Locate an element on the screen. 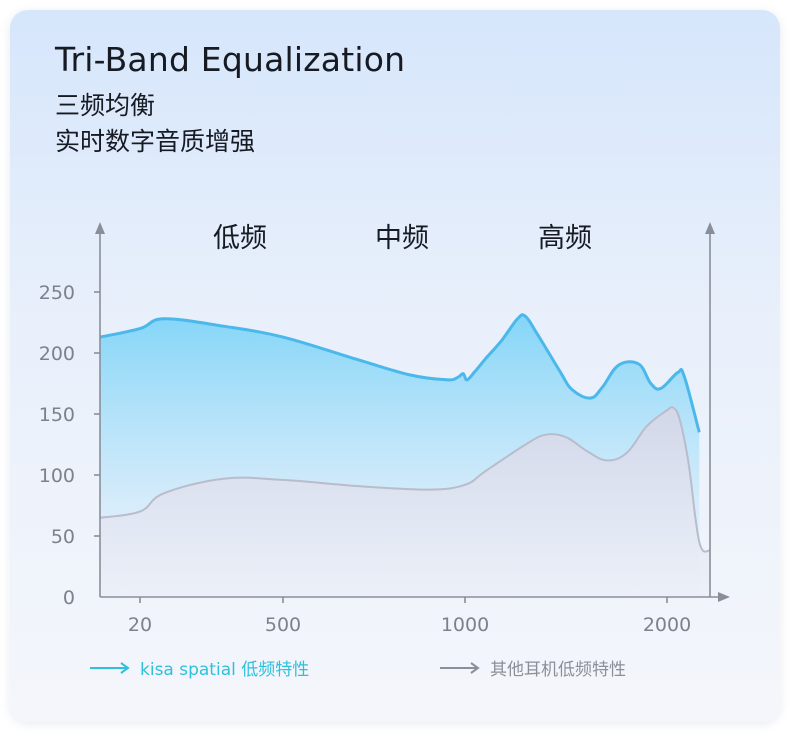 The image size is (790, 742). page-title: Tri-Band Equalization is located at coordinates (230, 59).